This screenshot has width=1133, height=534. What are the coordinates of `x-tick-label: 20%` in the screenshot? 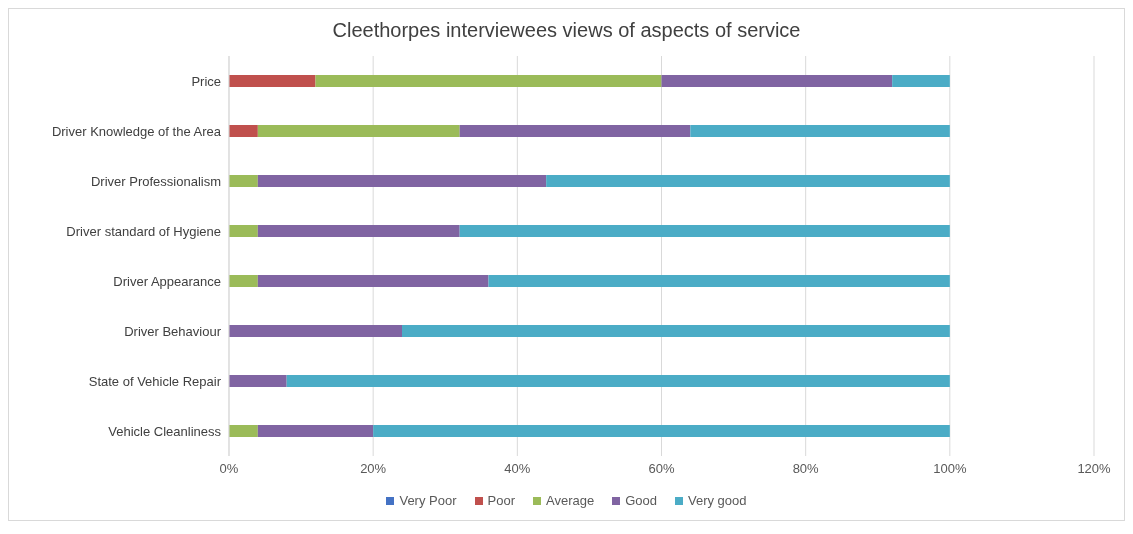 It's located at (373, 469).